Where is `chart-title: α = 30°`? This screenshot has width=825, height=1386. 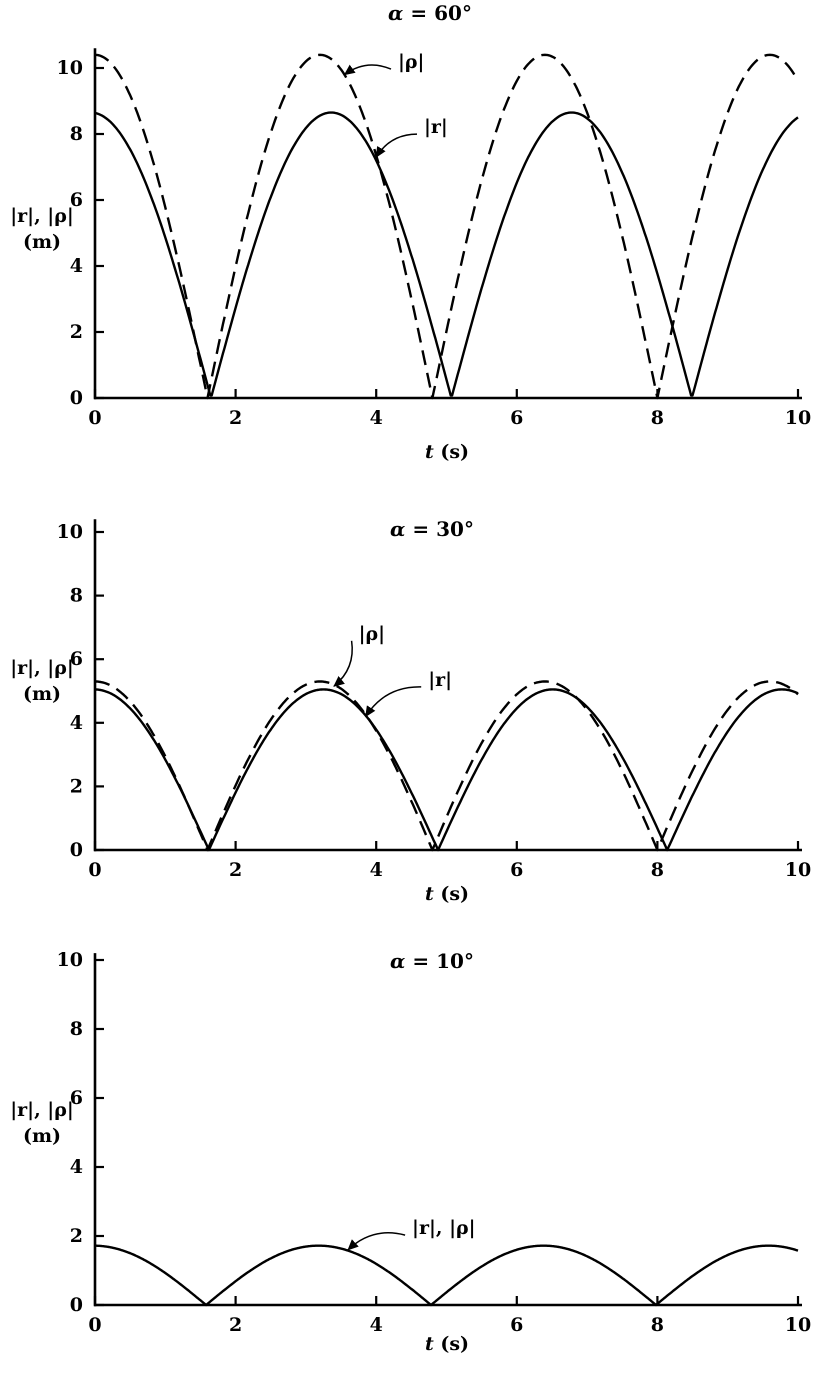
chart-title: α = 30° is located at coordinates (432, 529).